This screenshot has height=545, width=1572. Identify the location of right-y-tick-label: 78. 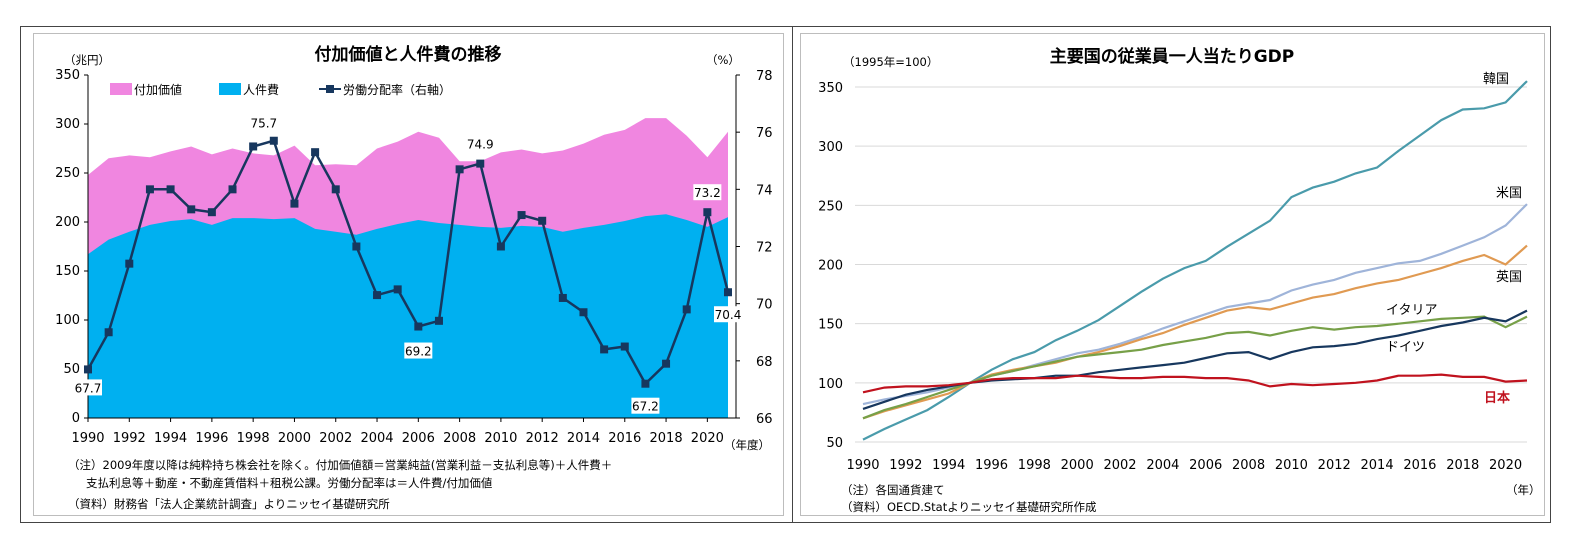
(764, 76).